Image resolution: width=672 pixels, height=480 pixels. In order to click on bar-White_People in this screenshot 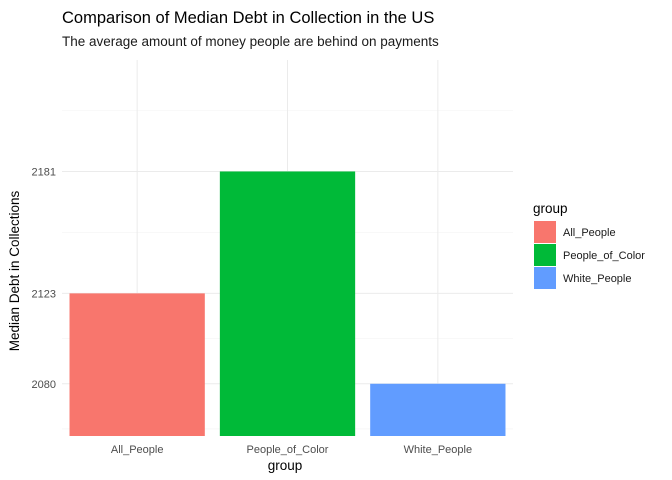, I will do `click(438, 409)`.